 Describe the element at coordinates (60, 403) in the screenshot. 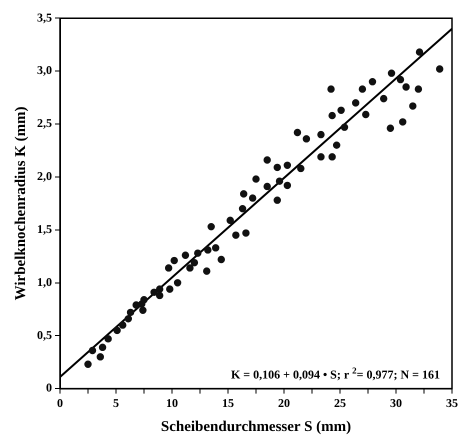

I see `x-tick-label: 0` at that location.